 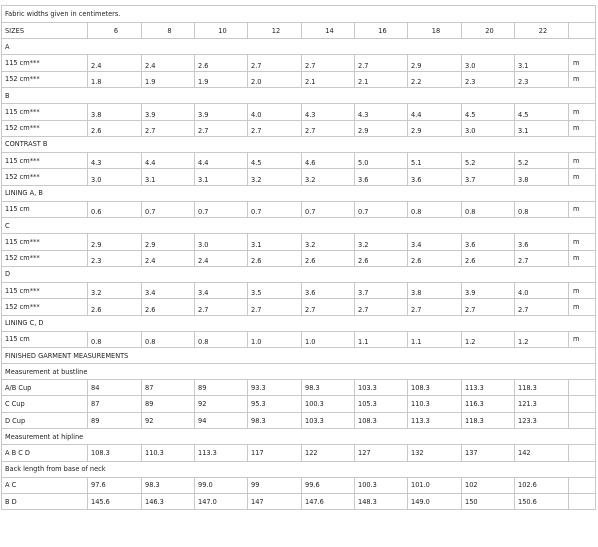 I want to click on yardage-value: 5.2, so click(x=488, y=160).